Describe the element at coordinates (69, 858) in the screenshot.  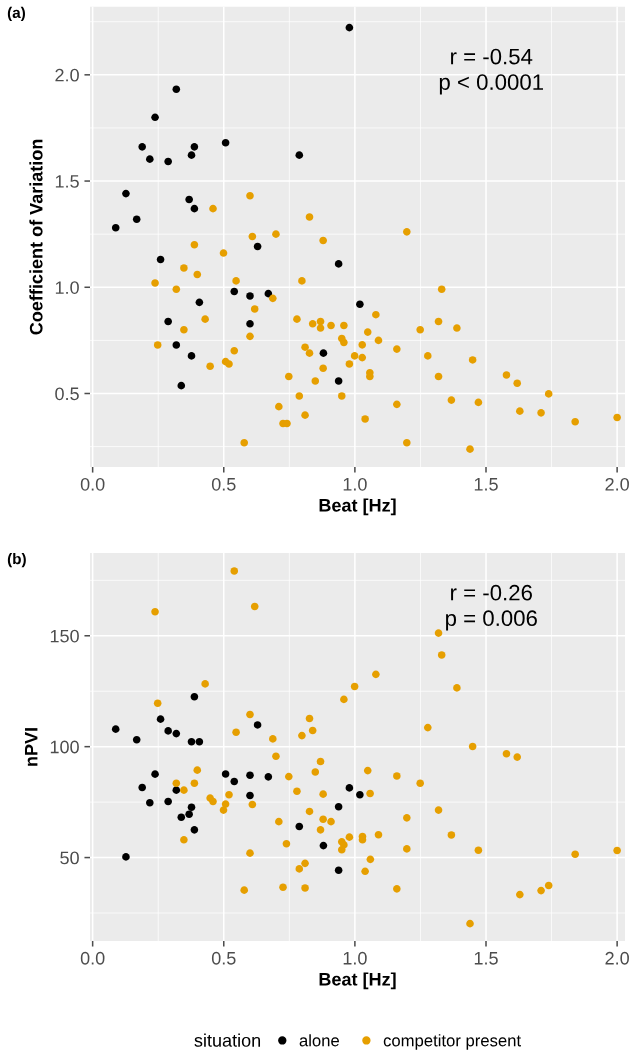
I see `y-tick-label: 50` at that location.